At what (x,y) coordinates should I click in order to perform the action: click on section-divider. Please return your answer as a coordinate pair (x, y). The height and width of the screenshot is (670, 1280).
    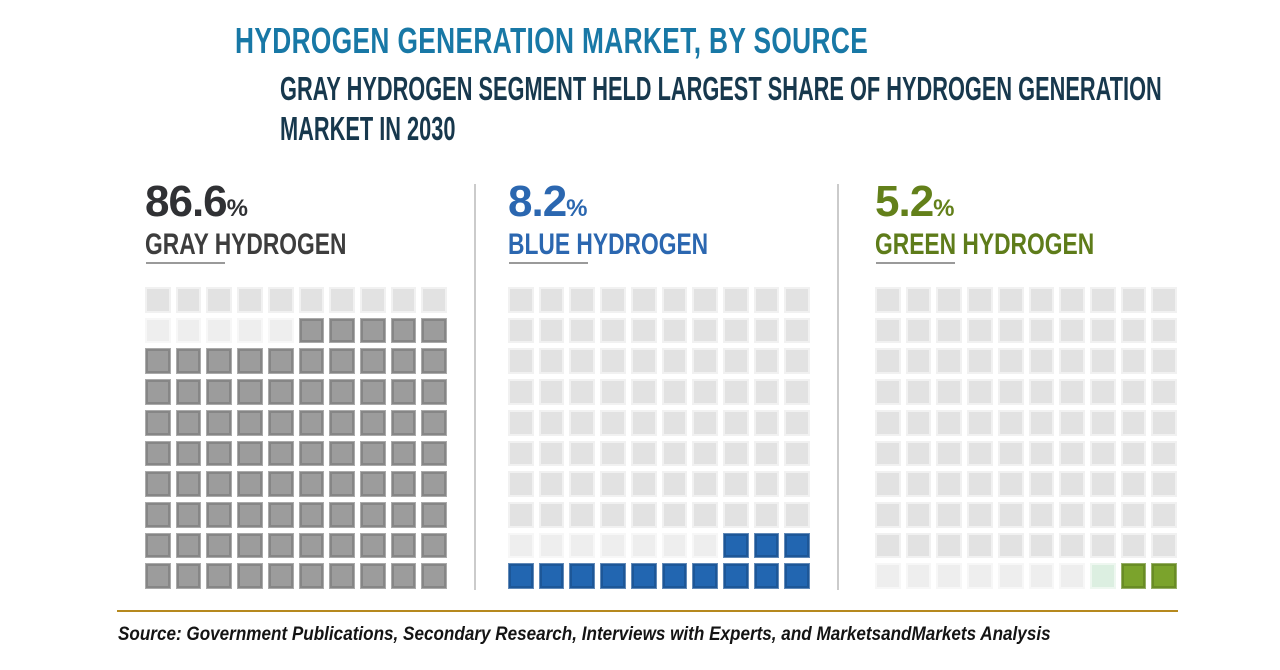
    Looking at the image, I should click on (838, 387).